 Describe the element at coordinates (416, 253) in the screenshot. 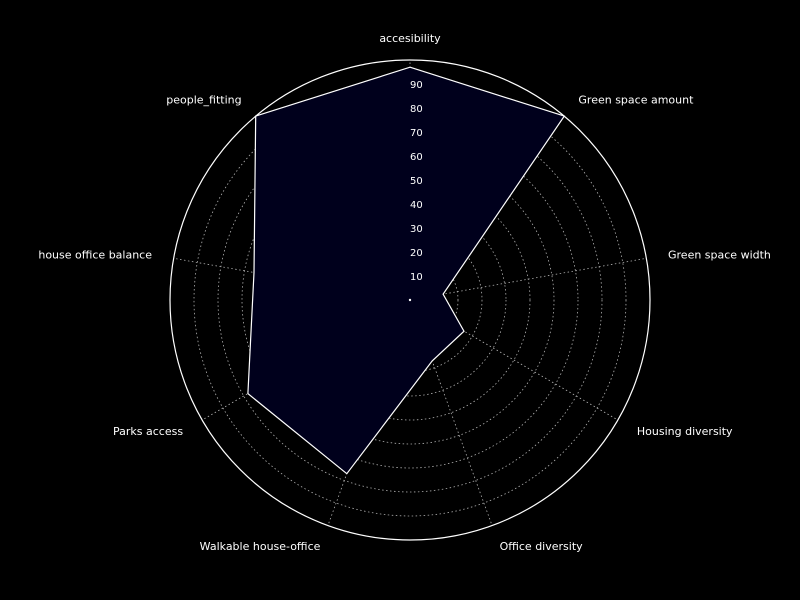

I see `r-tick-label-20: 20` at that location.